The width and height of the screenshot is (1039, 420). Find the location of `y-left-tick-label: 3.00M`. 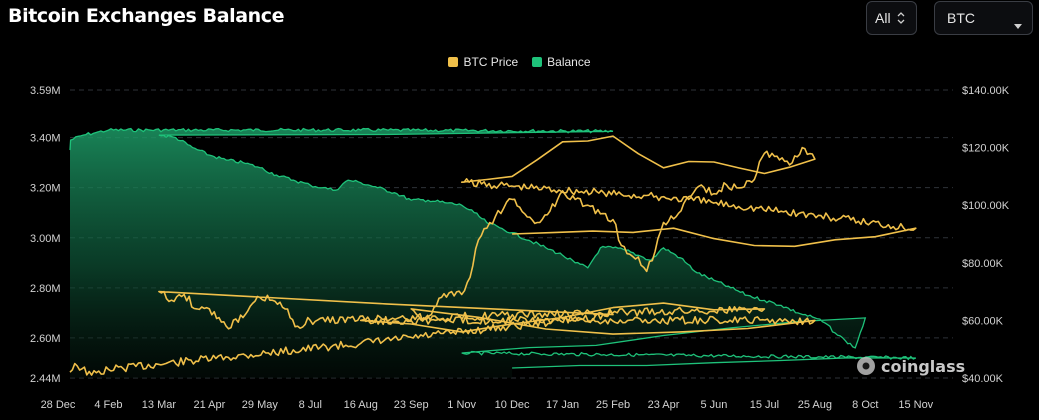

y-left-tick-label: 3.00M is located at coordinates (45, 239).